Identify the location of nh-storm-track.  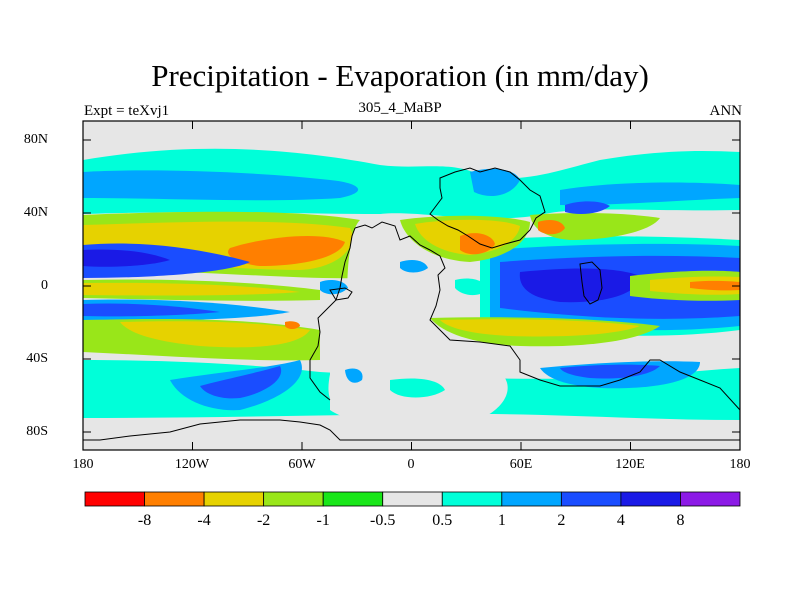
(221, 185).